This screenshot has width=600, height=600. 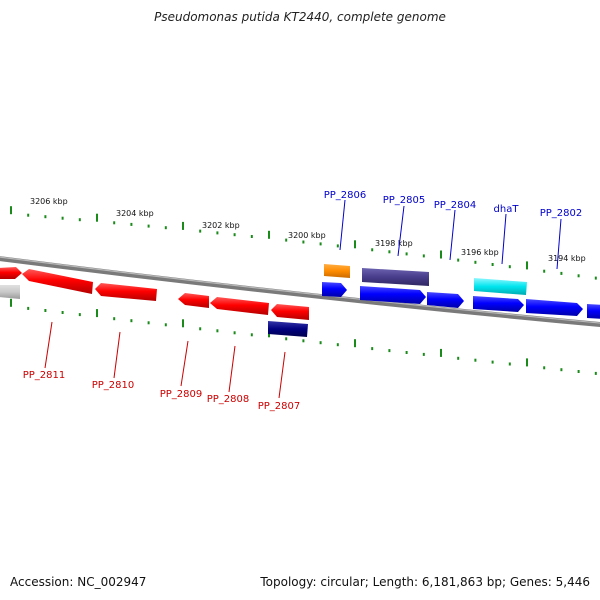 What do you see at coordinates (279, 406) in the screenshot?
I see `gene-label-pp-2807: PP_2807` at bounding box center [279, 406].